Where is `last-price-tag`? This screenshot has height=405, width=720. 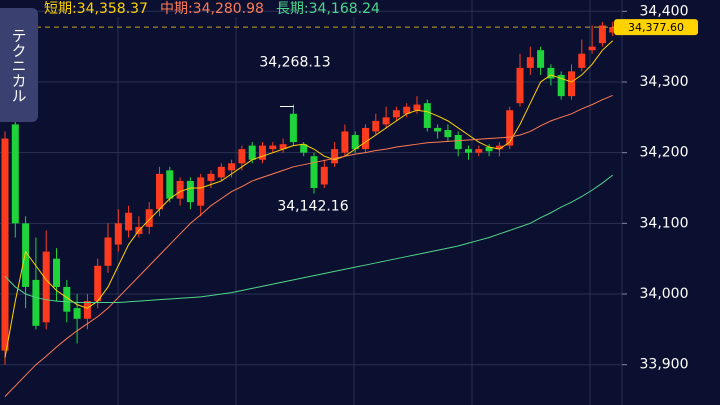
last-price-tag is located at coordinates (656, 27).